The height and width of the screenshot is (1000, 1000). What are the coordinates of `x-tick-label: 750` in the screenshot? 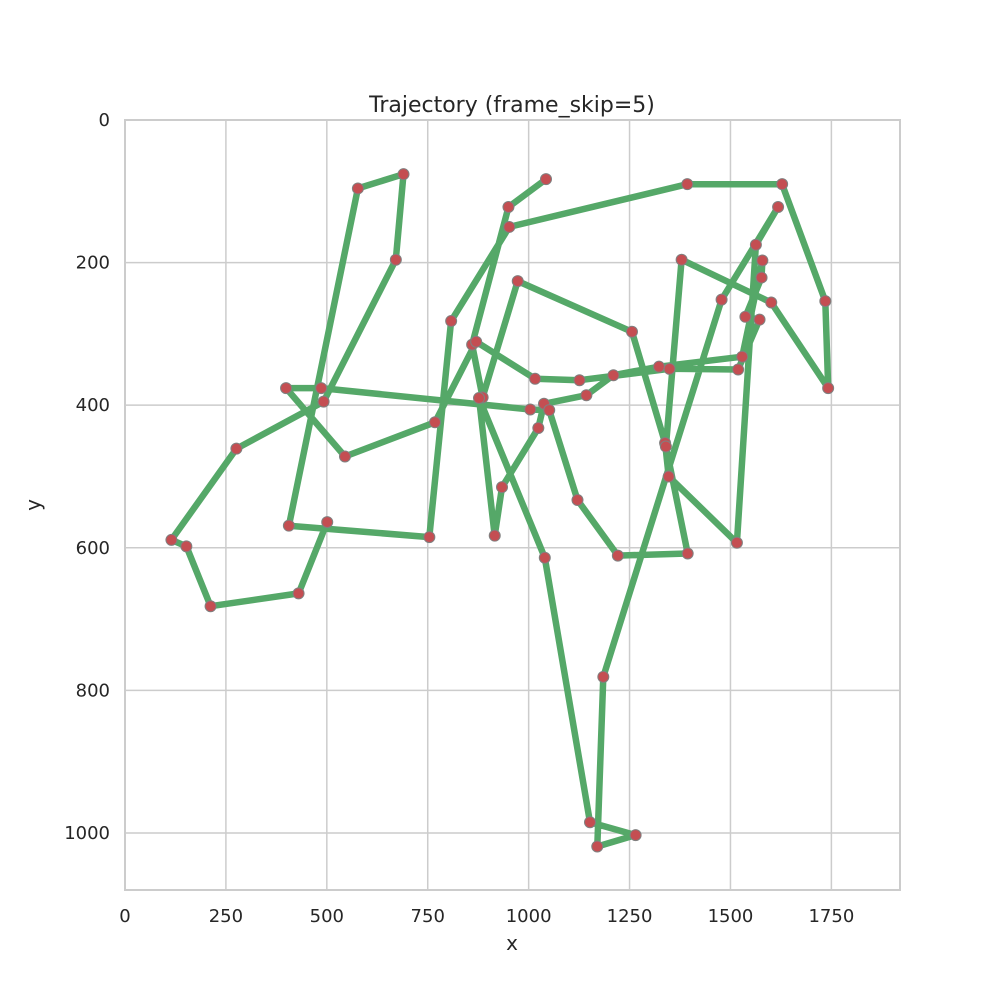 It's located at (428, 916).